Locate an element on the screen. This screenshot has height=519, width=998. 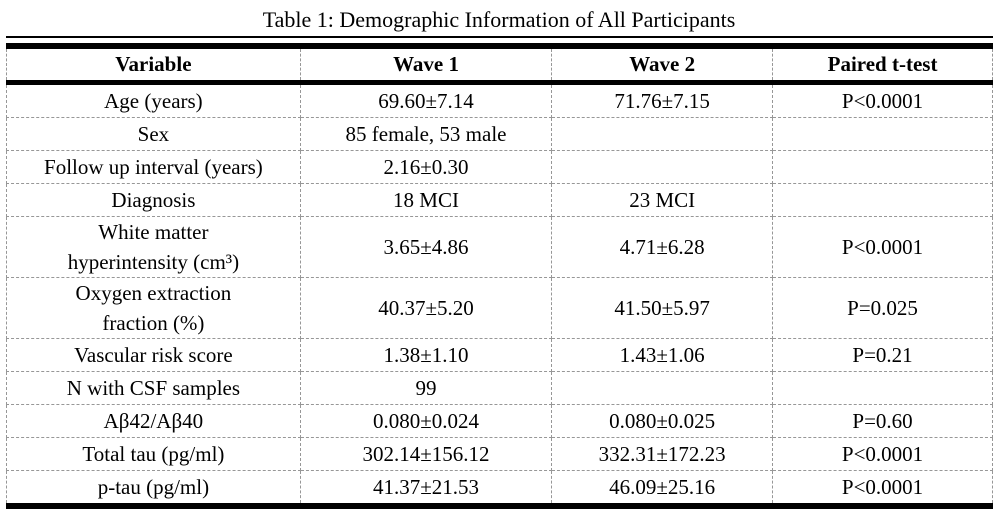
variable-cell: Age (years) is located at coordinates (153, 100).